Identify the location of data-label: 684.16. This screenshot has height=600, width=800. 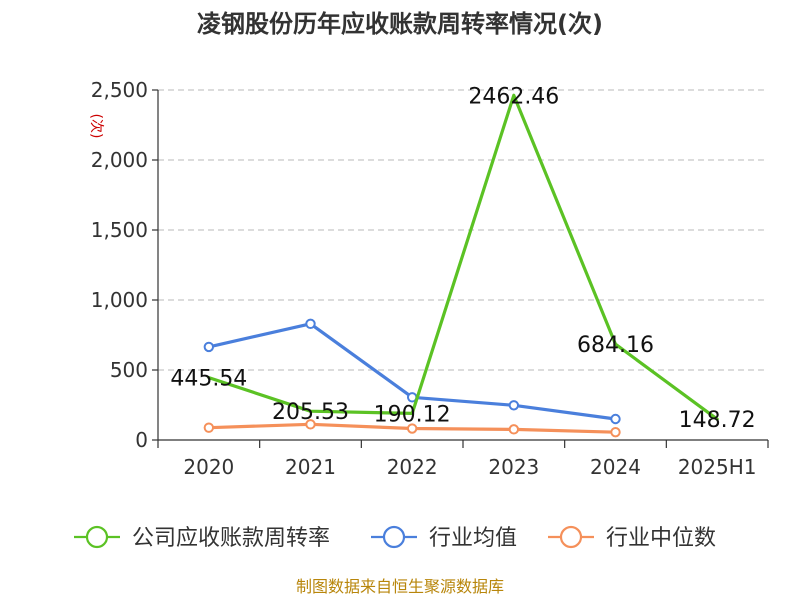
(615, 345).